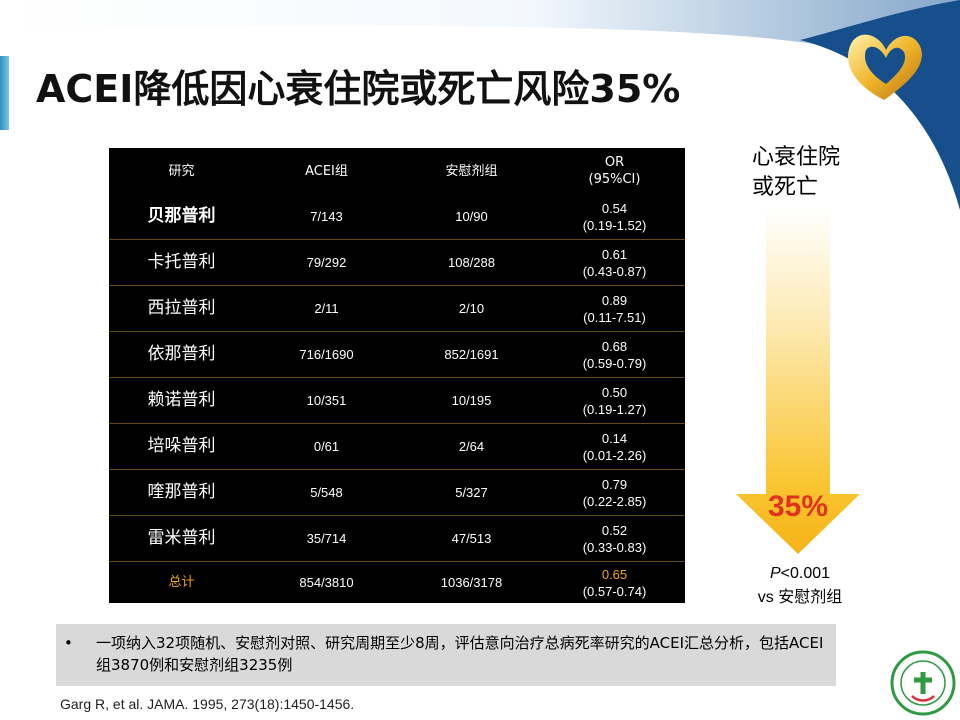  I want to click on acei-events: 5/548, so click(326, 492).